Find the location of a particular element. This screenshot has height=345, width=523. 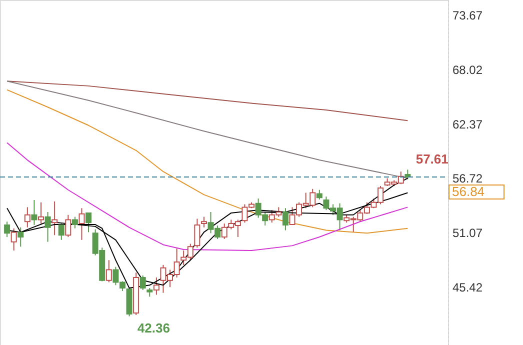

y-tick-label: 68.02 is located at coordinates (467, 69).